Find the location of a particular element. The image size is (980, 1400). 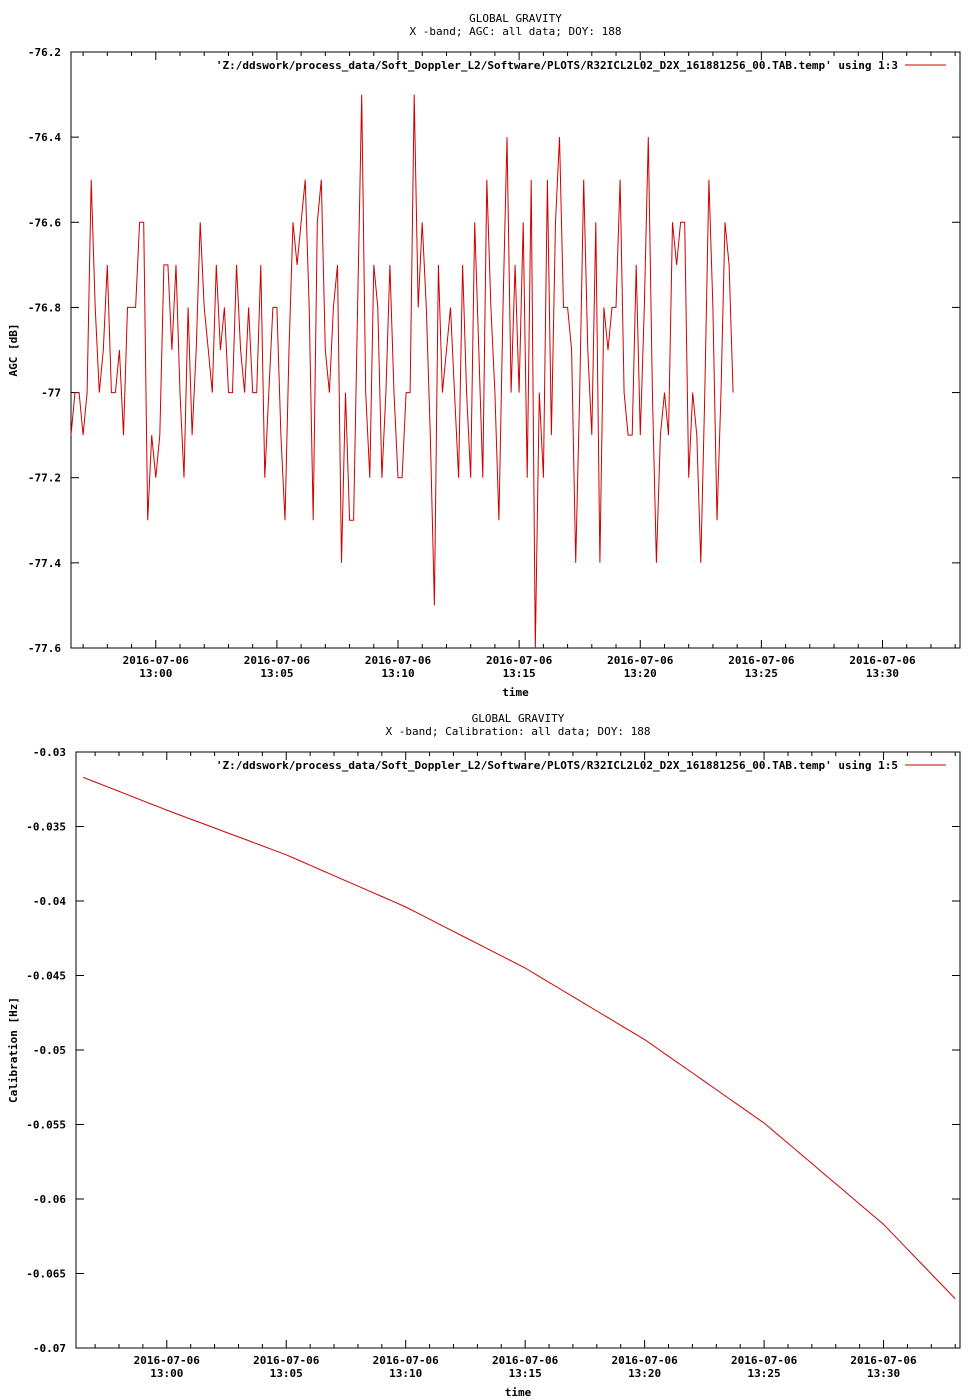

y-tick-label: -76.6 is located at coordinates (44, 222).